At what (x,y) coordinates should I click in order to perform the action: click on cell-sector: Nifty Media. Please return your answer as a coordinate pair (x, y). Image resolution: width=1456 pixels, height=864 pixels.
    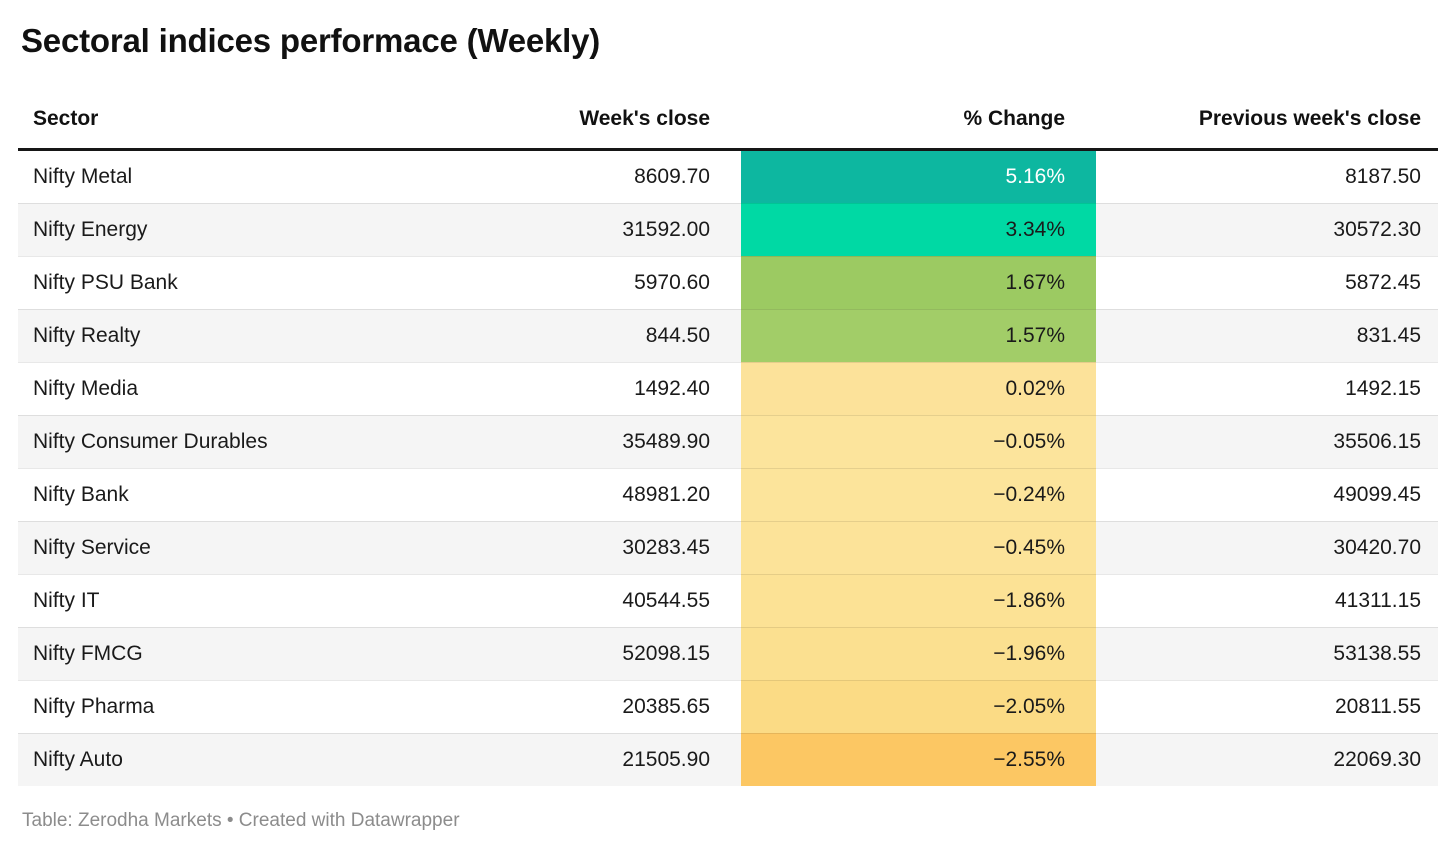
    Looking at the image, I should click on (218, 389).